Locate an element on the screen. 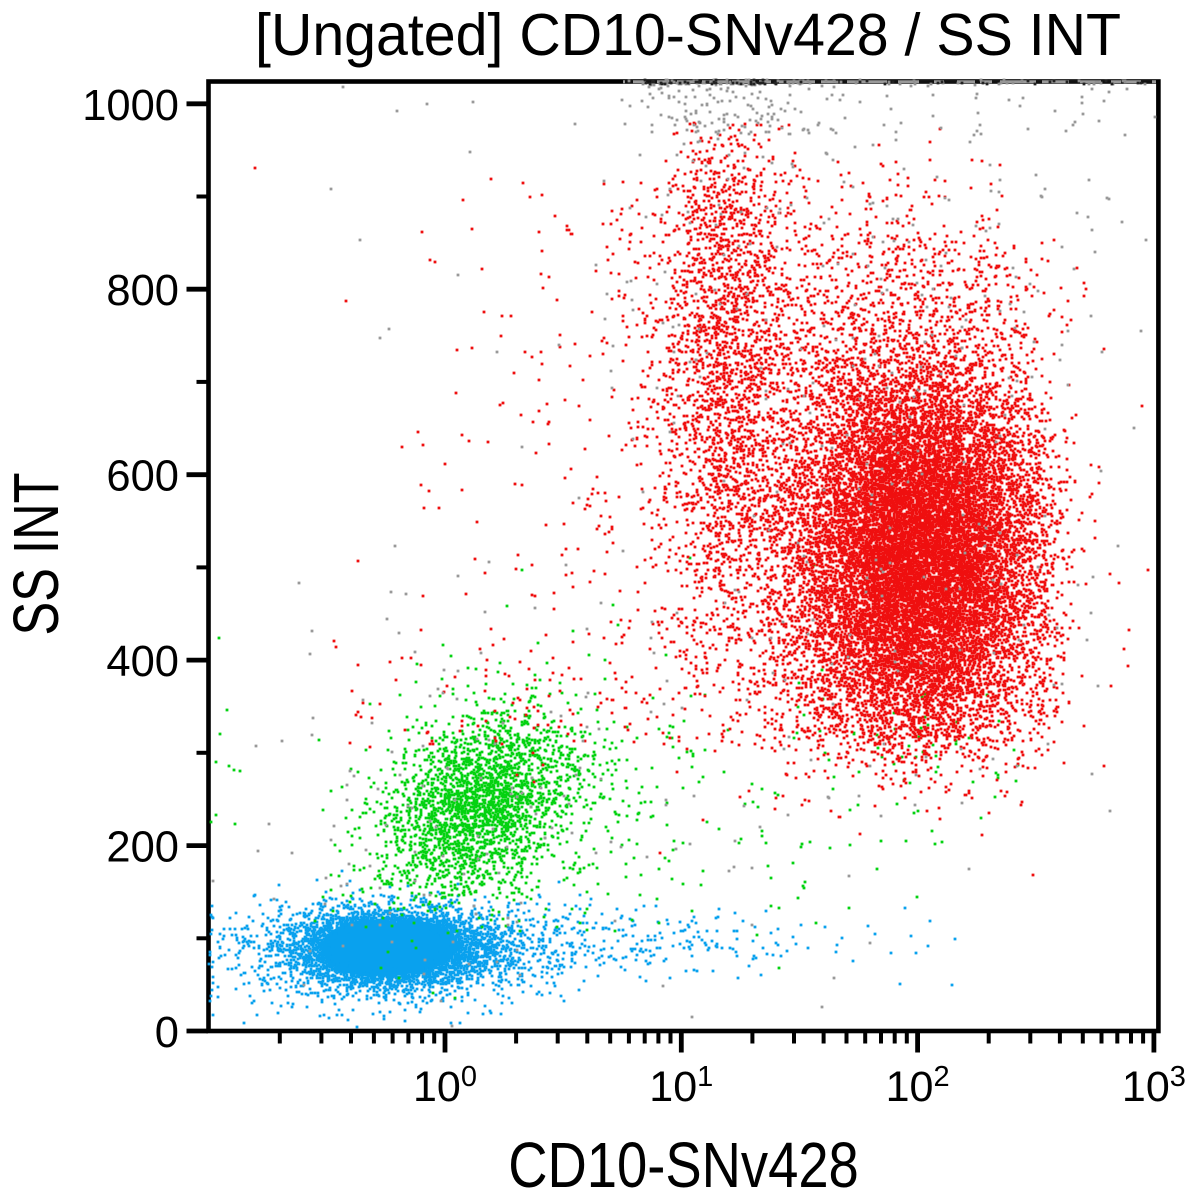  svg-text: 0 is located at coordinates (167, 1033).